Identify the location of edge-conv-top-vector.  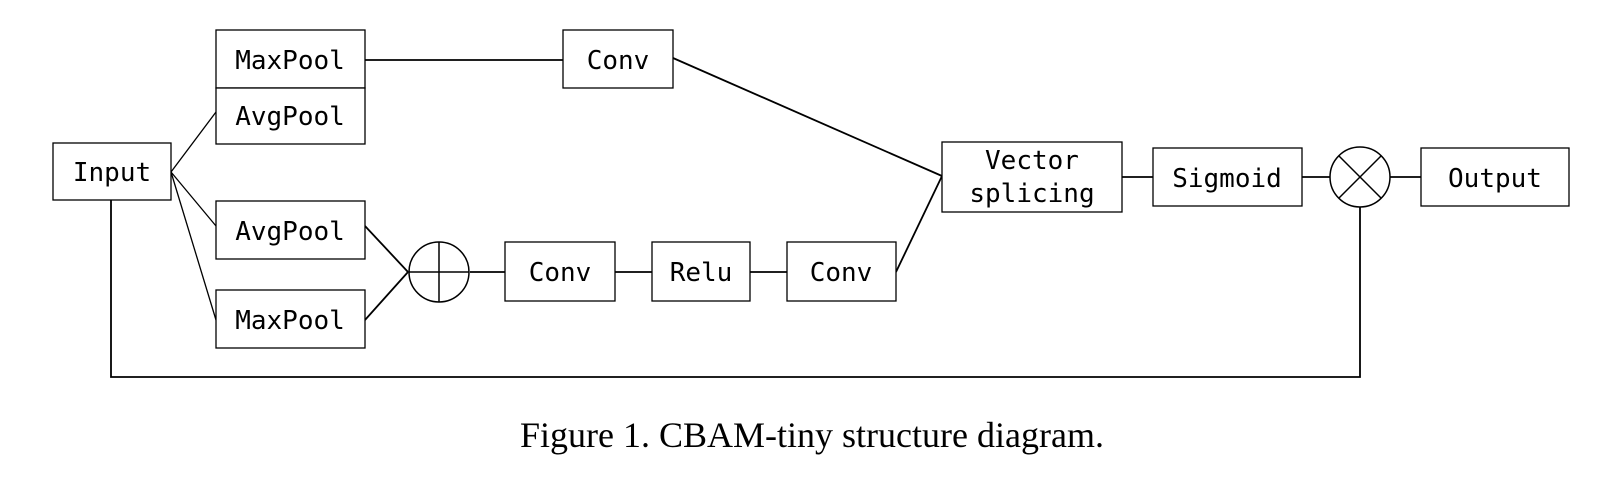
(807, 117).